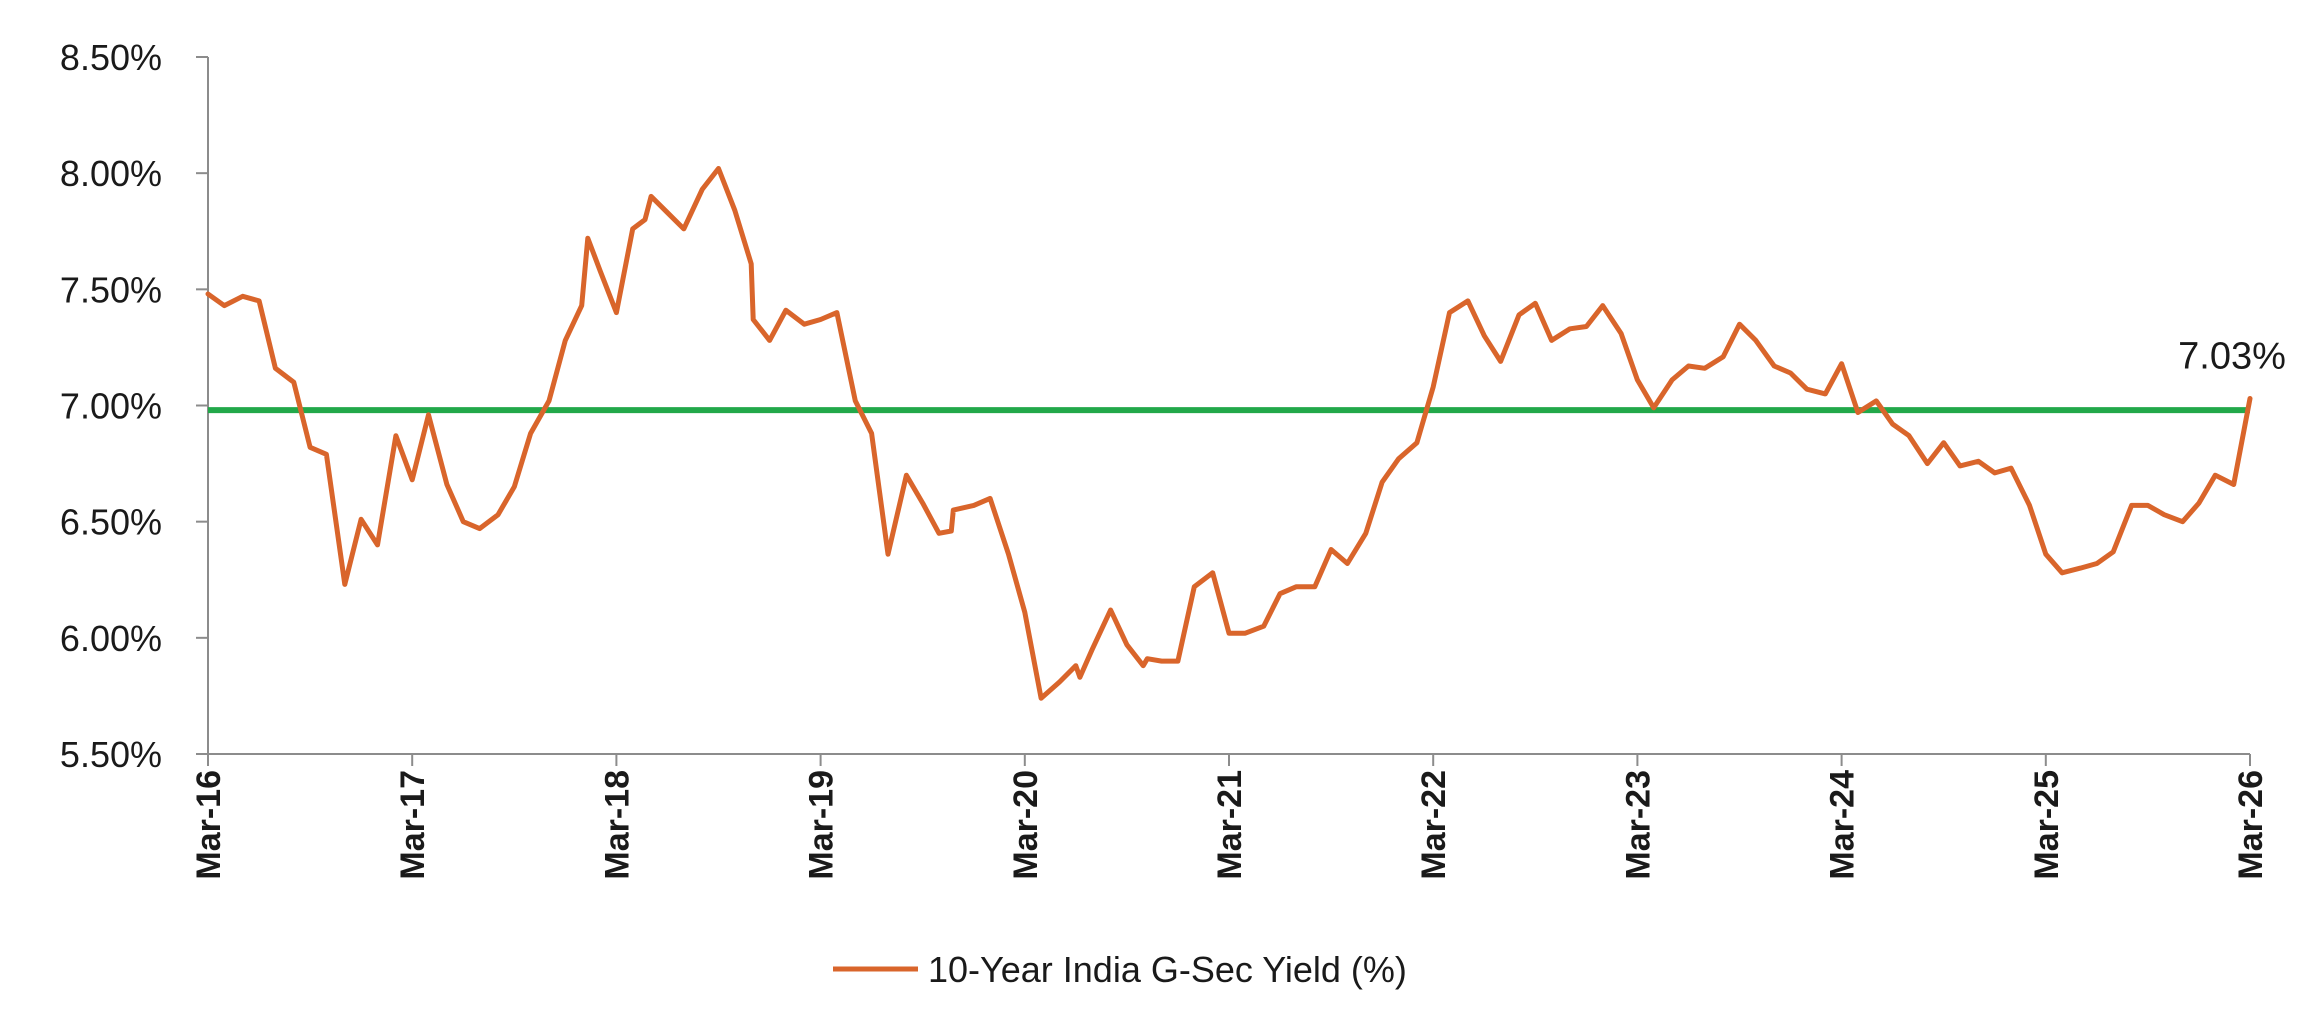 The width and height of the screenshot is (2301, 1019). Describe the element at coordinates (2047, 825) in the screenshot. I see `x-tick-label: Mar-25` at that location.